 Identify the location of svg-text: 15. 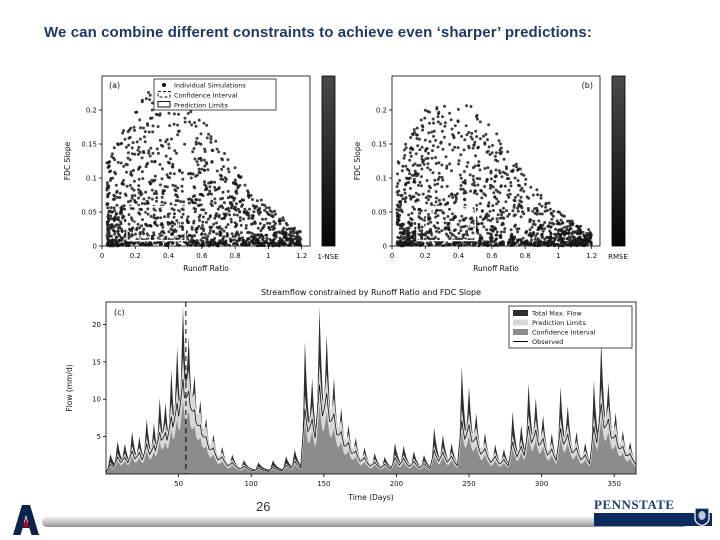
(96, 362).